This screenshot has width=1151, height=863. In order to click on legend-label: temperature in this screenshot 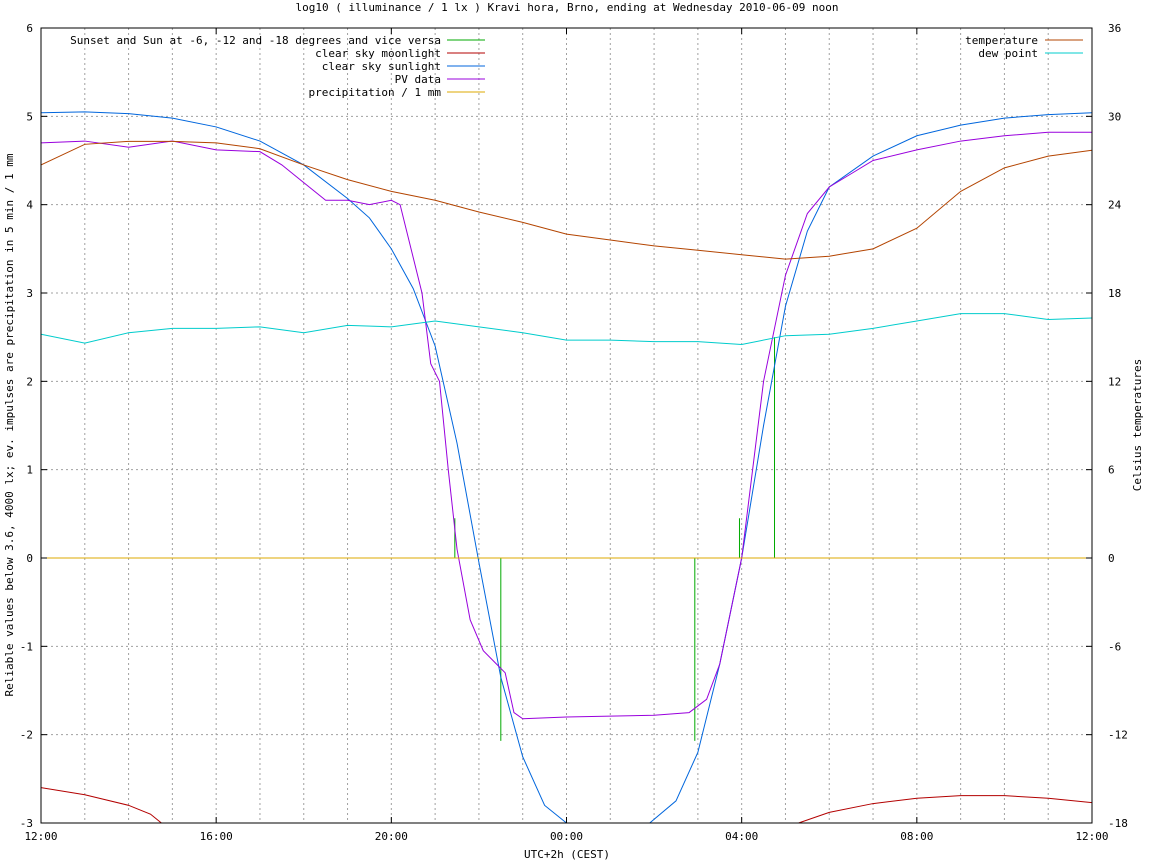, I will do `click(1001, 40)`.